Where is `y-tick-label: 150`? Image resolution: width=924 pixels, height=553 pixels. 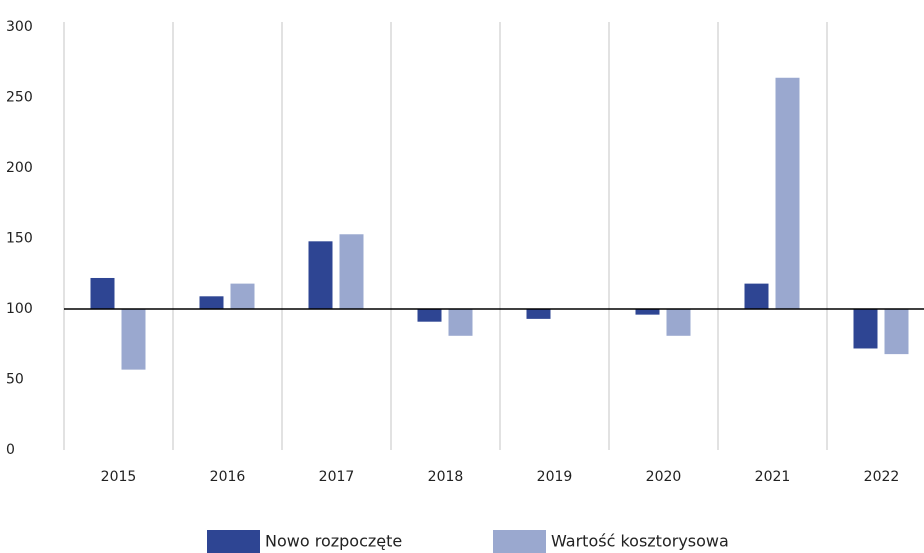 y-tick-label: 150 is located at coordinates (19, 239).